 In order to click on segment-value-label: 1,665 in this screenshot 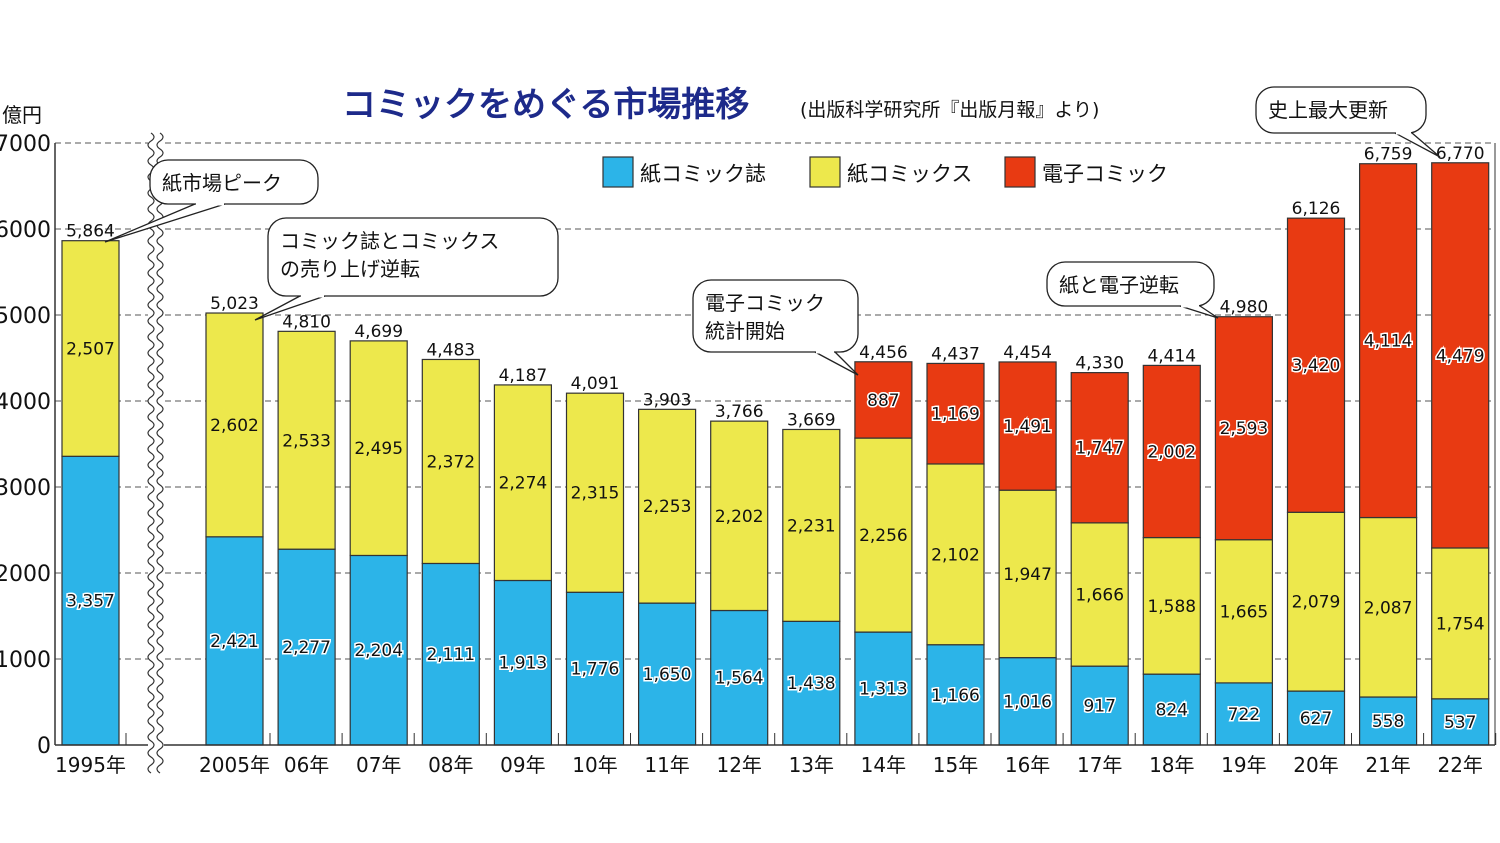, I will do `click(1244, 612)`.